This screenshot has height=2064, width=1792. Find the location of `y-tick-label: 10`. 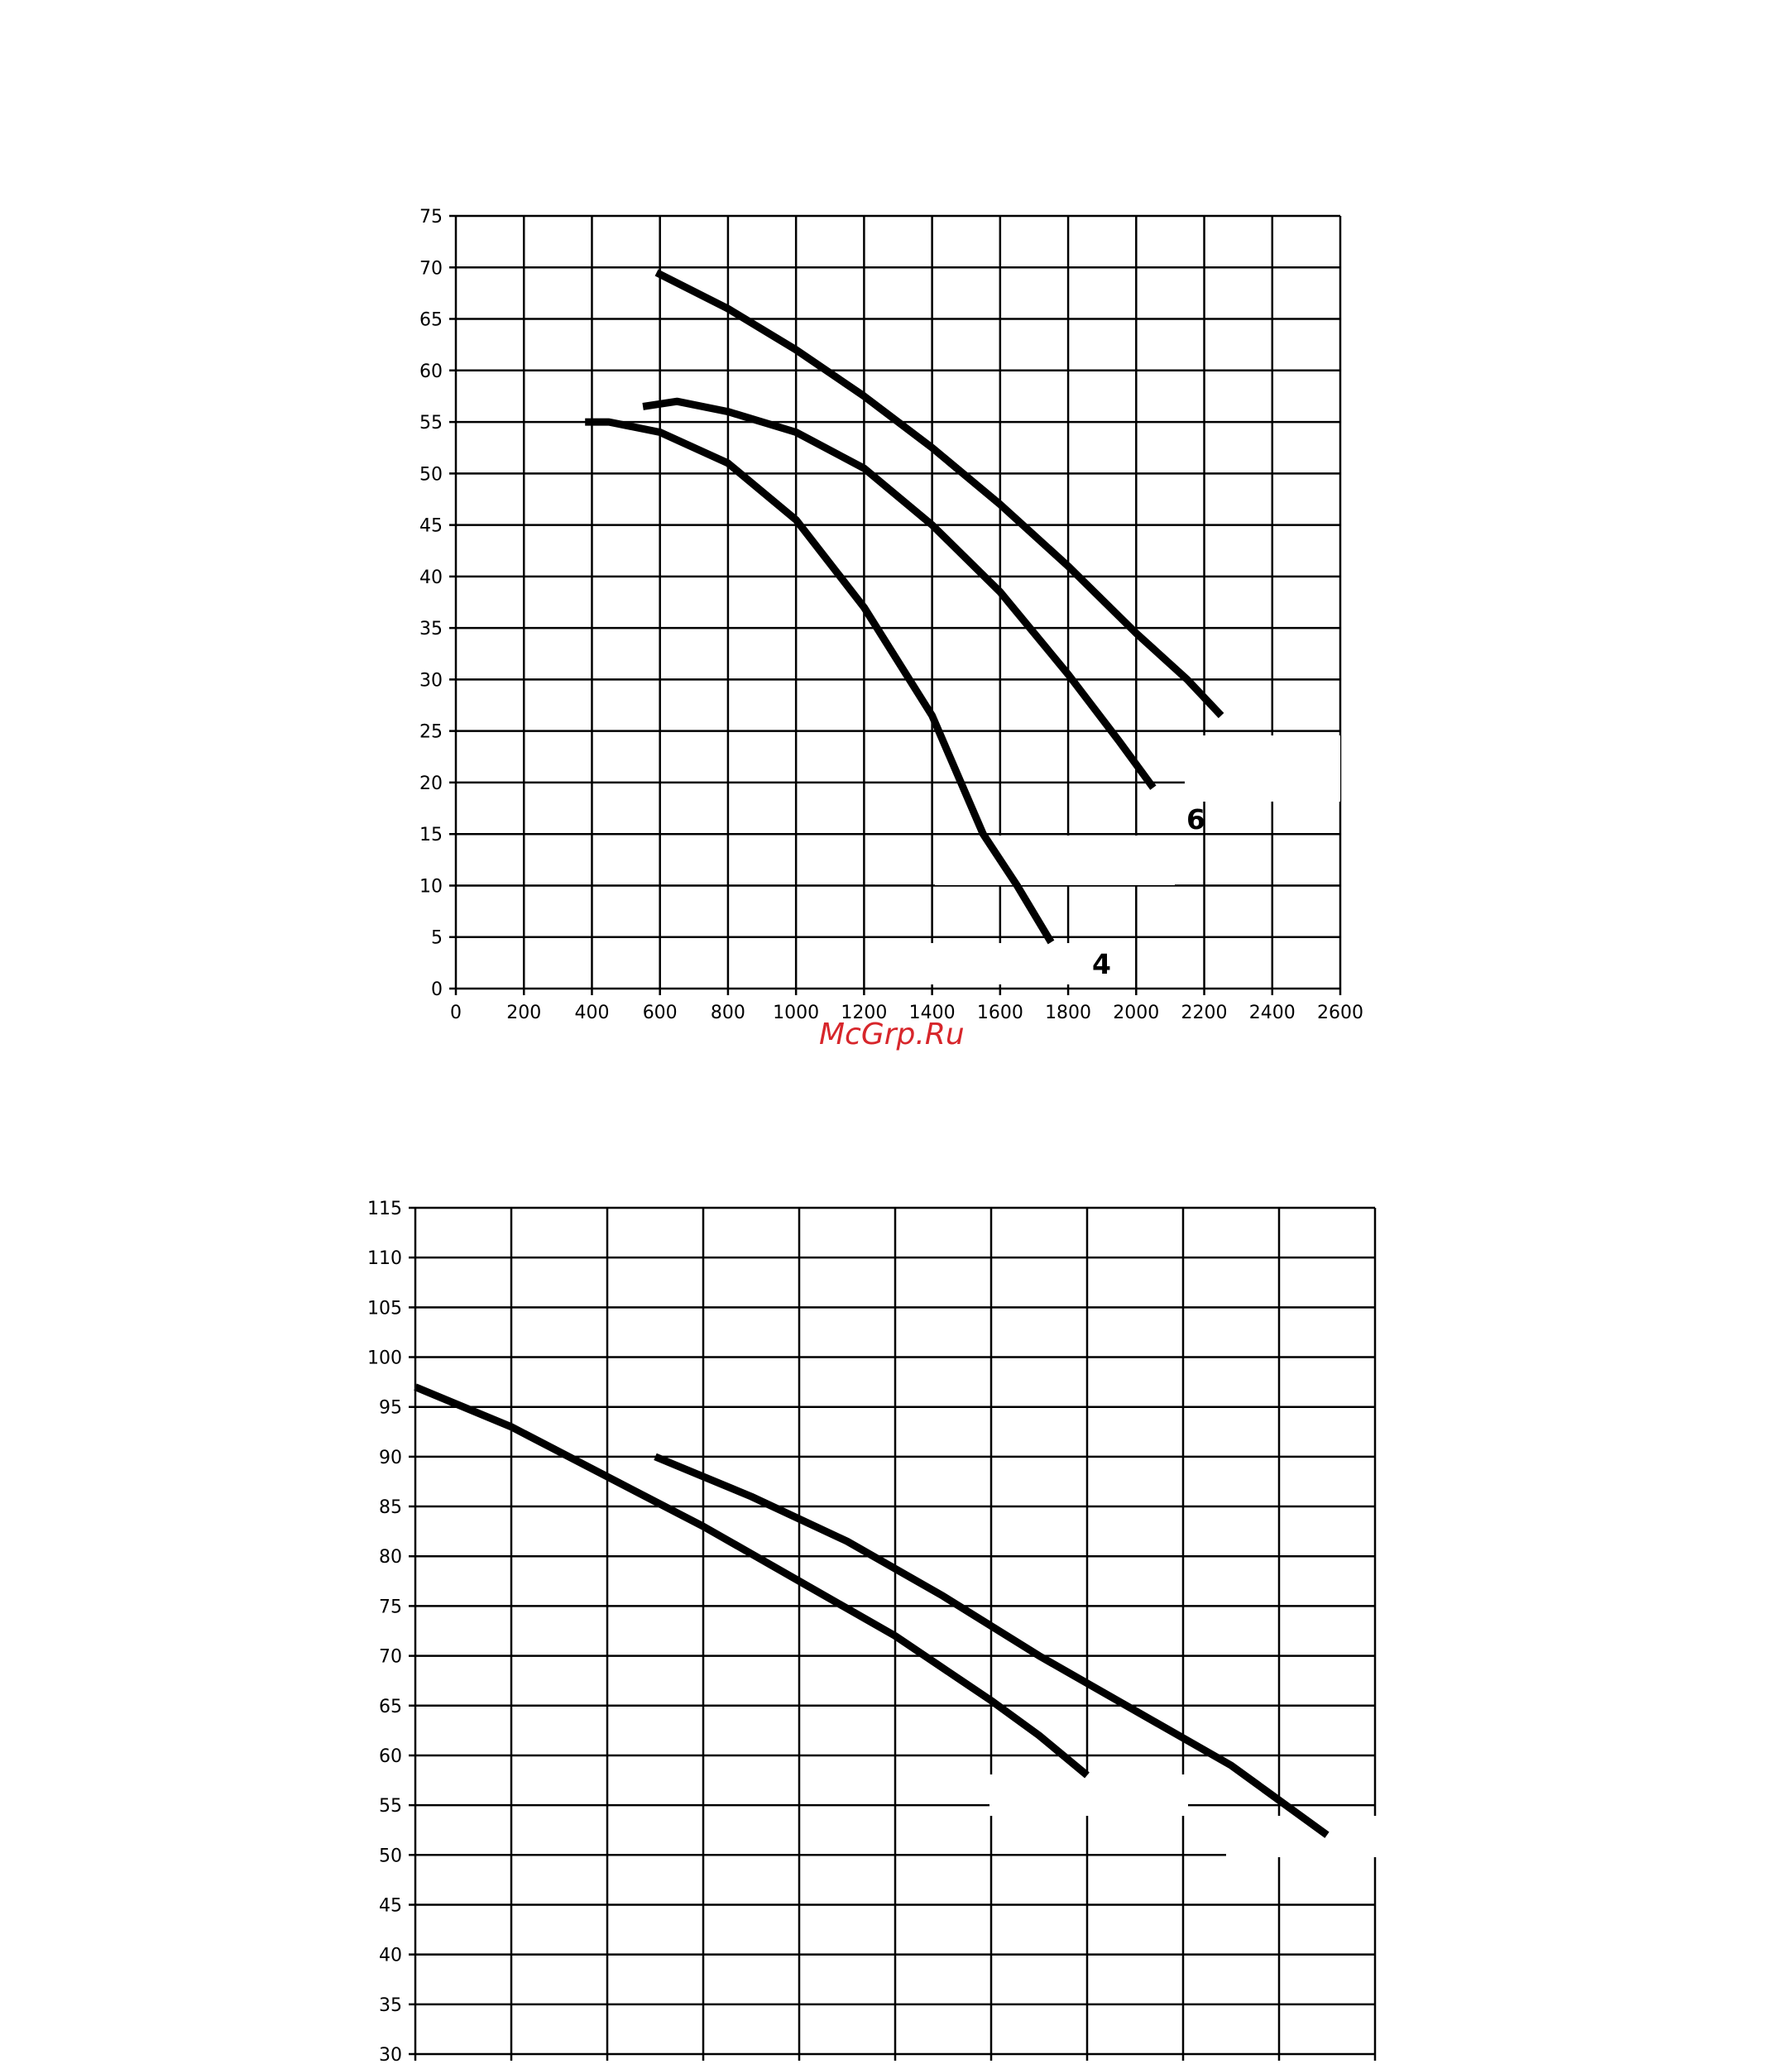

y-tick-label: 10 is located at coordinates (431, 886).